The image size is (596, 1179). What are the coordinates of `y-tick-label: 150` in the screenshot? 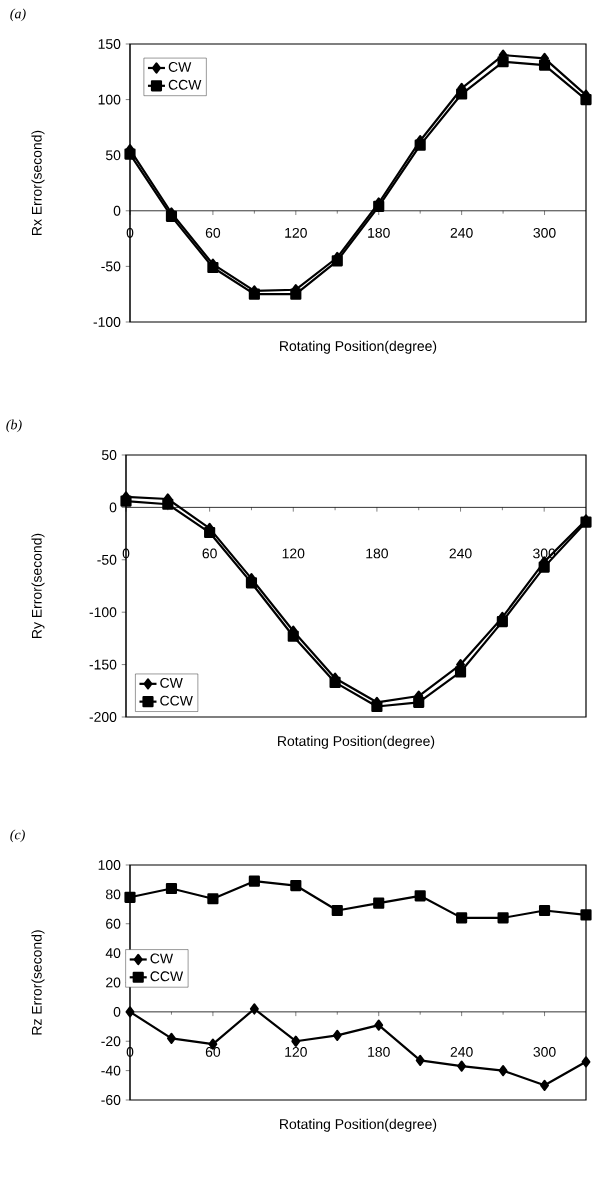 It's located at (109, 44).